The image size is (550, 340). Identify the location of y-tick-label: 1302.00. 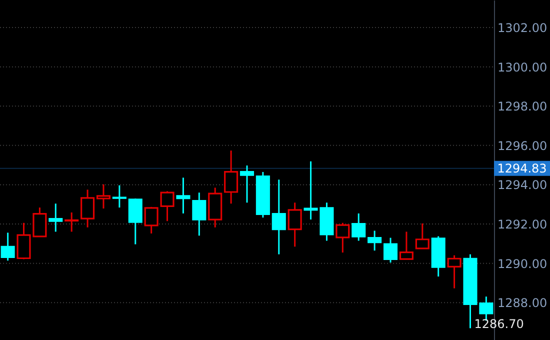
(523, 28).